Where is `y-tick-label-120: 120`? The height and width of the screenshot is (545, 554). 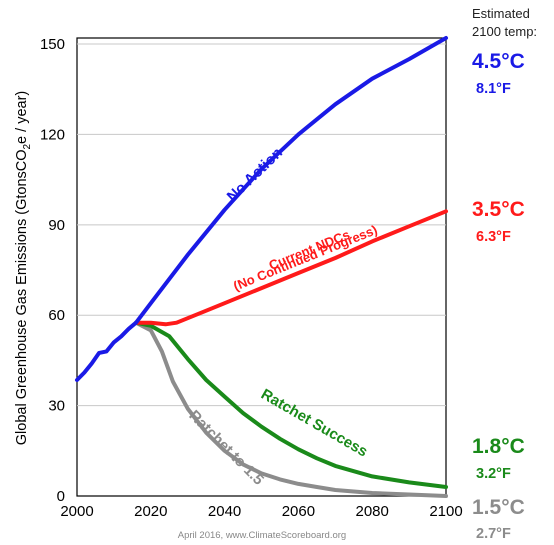 y-tick-label-120: 120 is located at coordinates (52, 134).